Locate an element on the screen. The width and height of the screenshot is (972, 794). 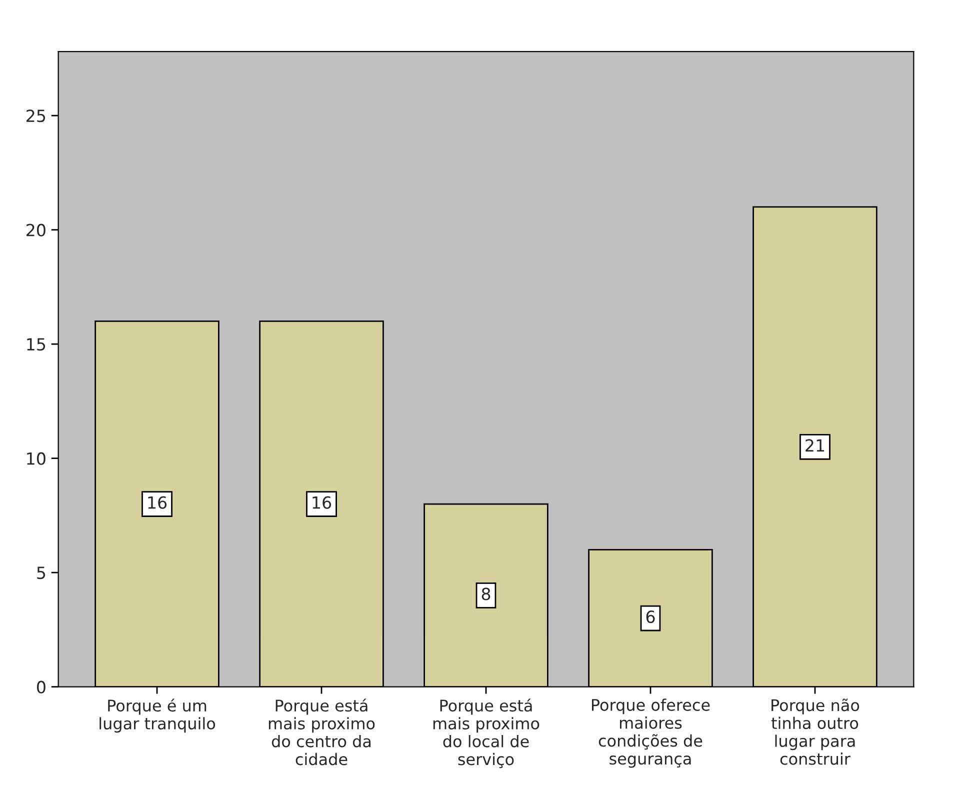
y-tick-label: 0 is located at coordinates (41, 687).